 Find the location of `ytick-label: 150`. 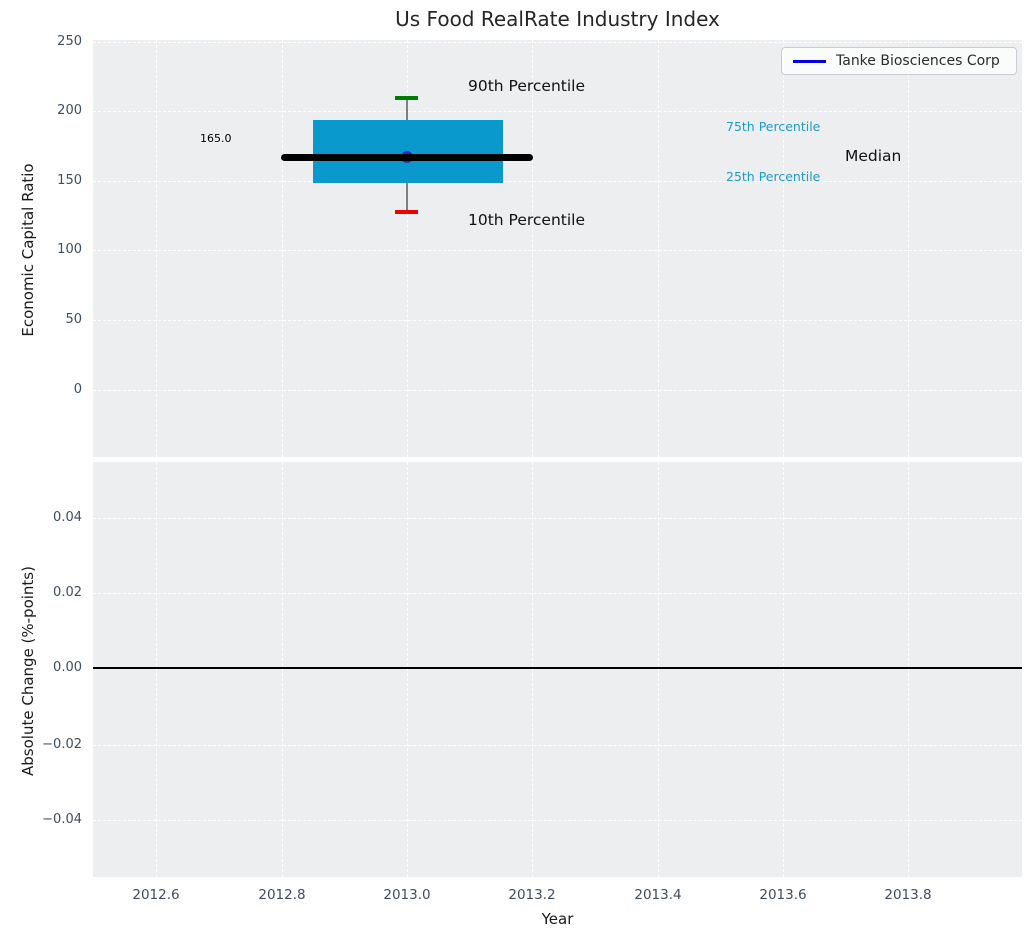

ytick-label: 150 is located at coordinates (69, 180).